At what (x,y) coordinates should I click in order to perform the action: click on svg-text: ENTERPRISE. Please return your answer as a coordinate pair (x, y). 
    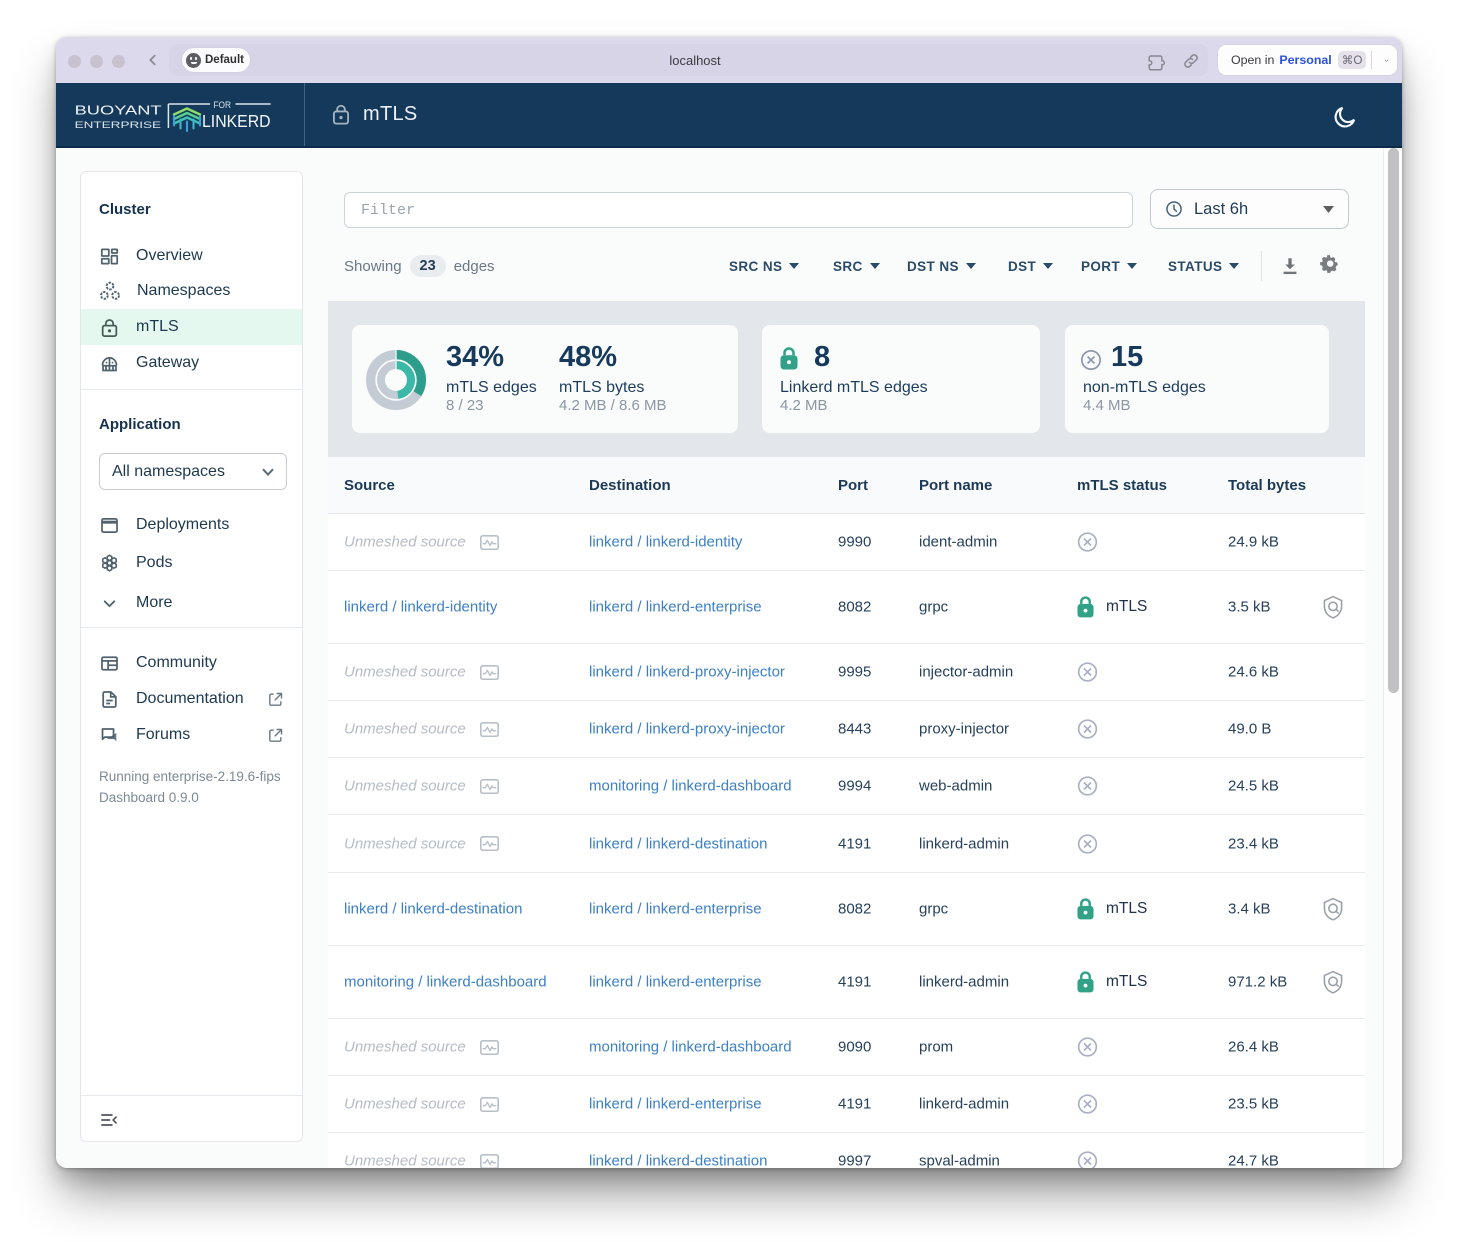
    Looking at the image, I should click on (118, 125).